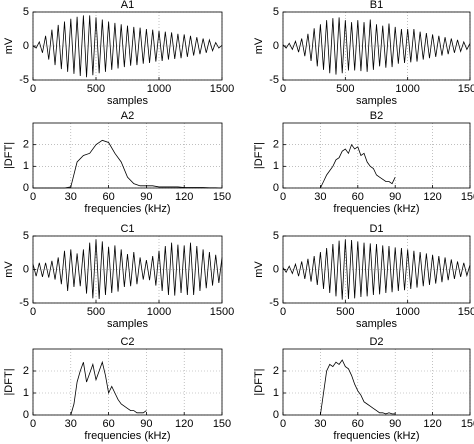 The width and height of the screenshot is (474, 444). What do you see at coordinates (376, 5) in the screenshot?
I see `panel-title: B1` at bounding box center [376, 5].